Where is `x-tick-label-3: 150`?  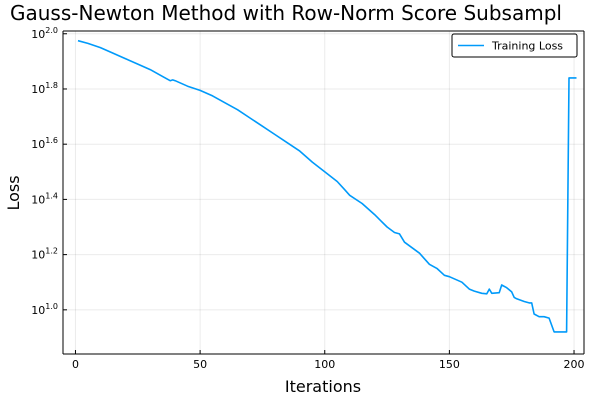
x-tick-label-3: 150 is located at coordinates (449, 364).